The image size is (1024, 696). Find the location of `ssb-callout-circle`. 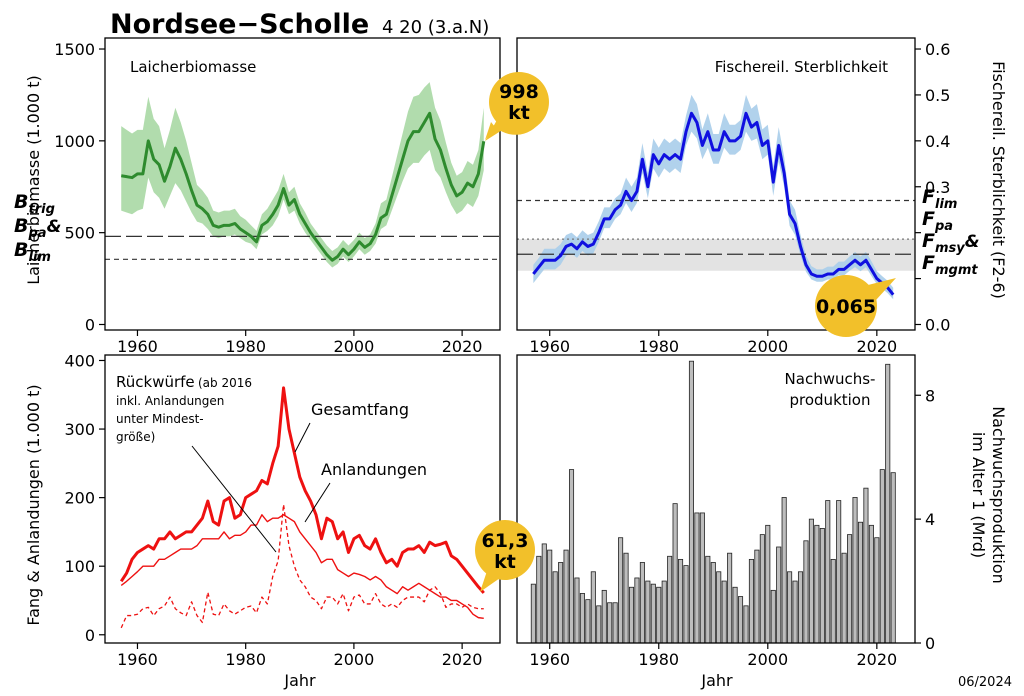

ssb-callout-circle is located at coordinates (519, 102).